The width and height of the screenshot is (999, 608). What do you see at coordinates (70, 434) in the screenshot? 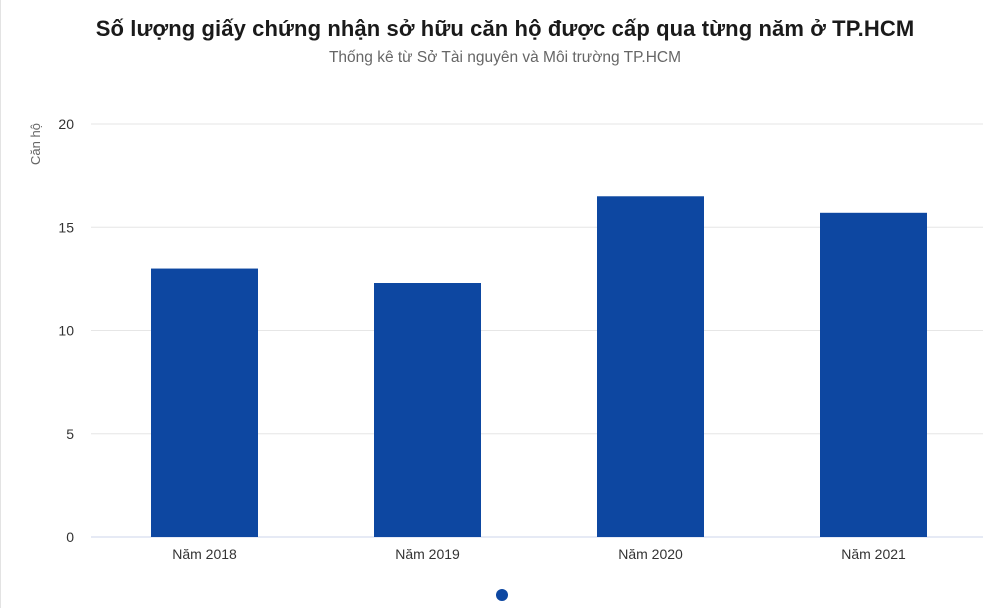
I see `y-tick-label: 5` at bounding box center [70, 434].